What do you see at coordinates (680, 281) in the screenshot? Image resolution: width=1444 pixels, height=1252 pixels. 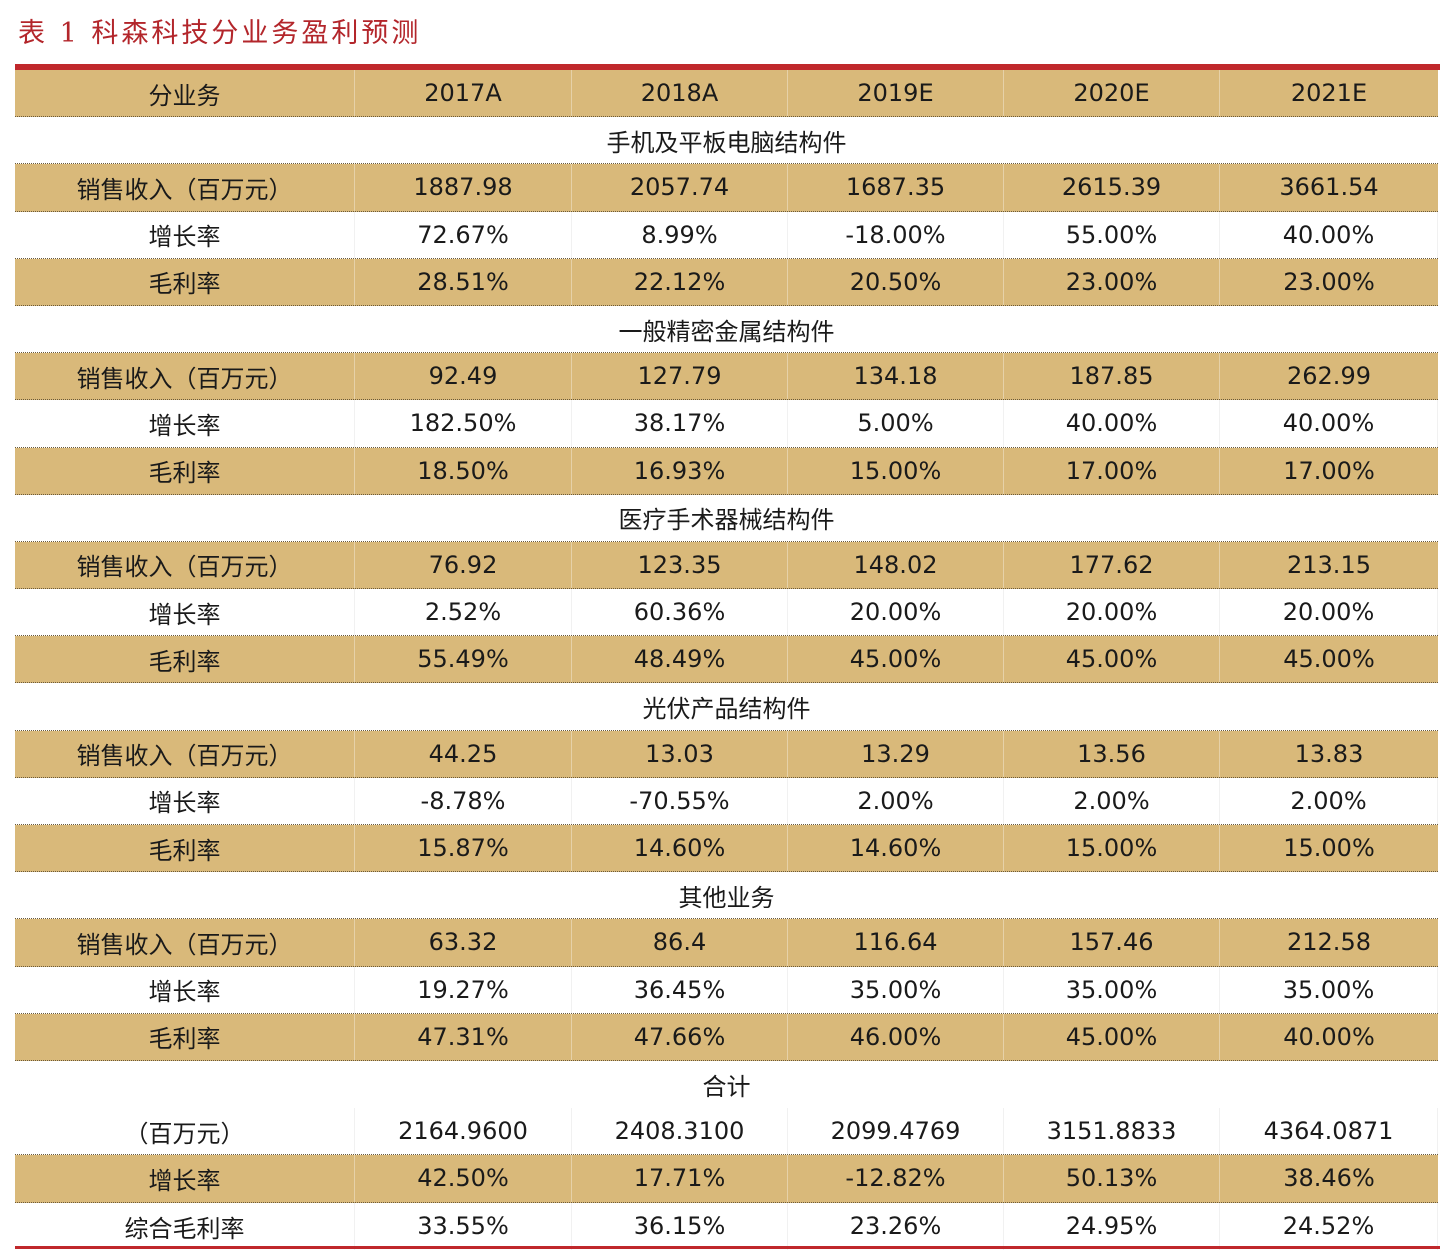 I see `value-cell: 22.12%` at bounding box center [680, 281].